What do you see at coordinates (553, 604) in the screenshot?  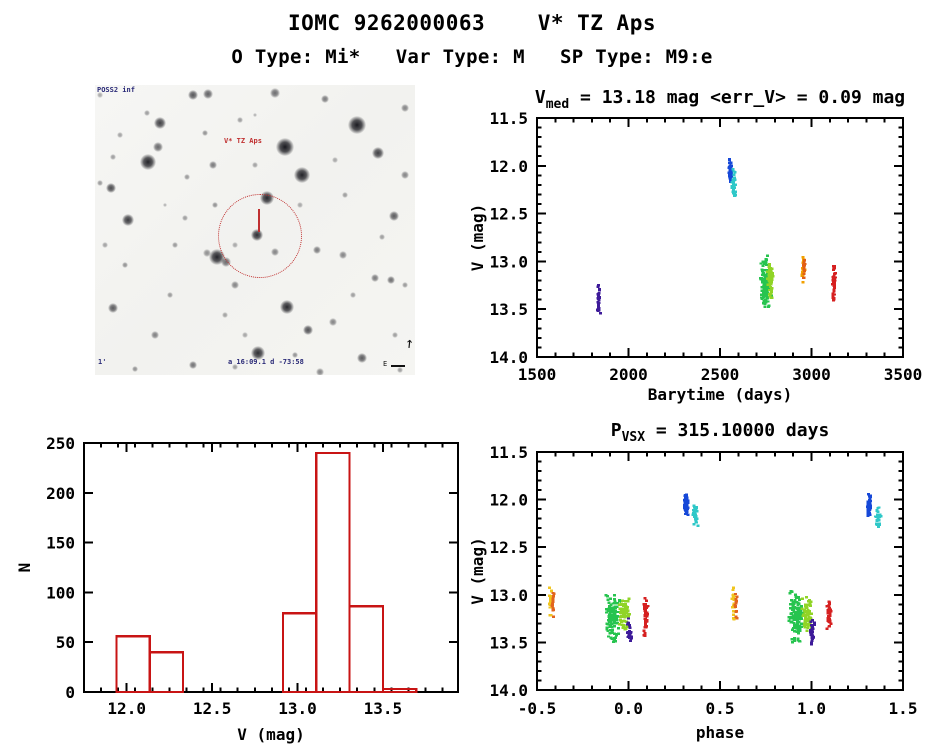 I see `cluster-orange-a` at bounding box center [553, 604].